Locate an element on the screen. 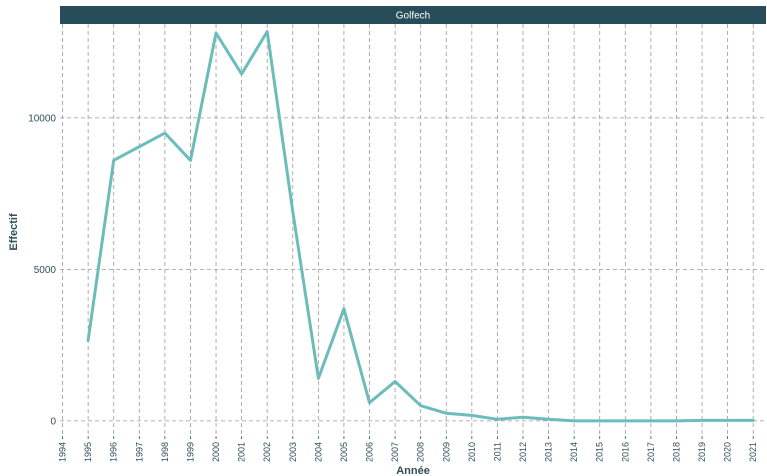 The image size is (767, 476). x-tick-label: 2011 is located at coordinates (497, 451).